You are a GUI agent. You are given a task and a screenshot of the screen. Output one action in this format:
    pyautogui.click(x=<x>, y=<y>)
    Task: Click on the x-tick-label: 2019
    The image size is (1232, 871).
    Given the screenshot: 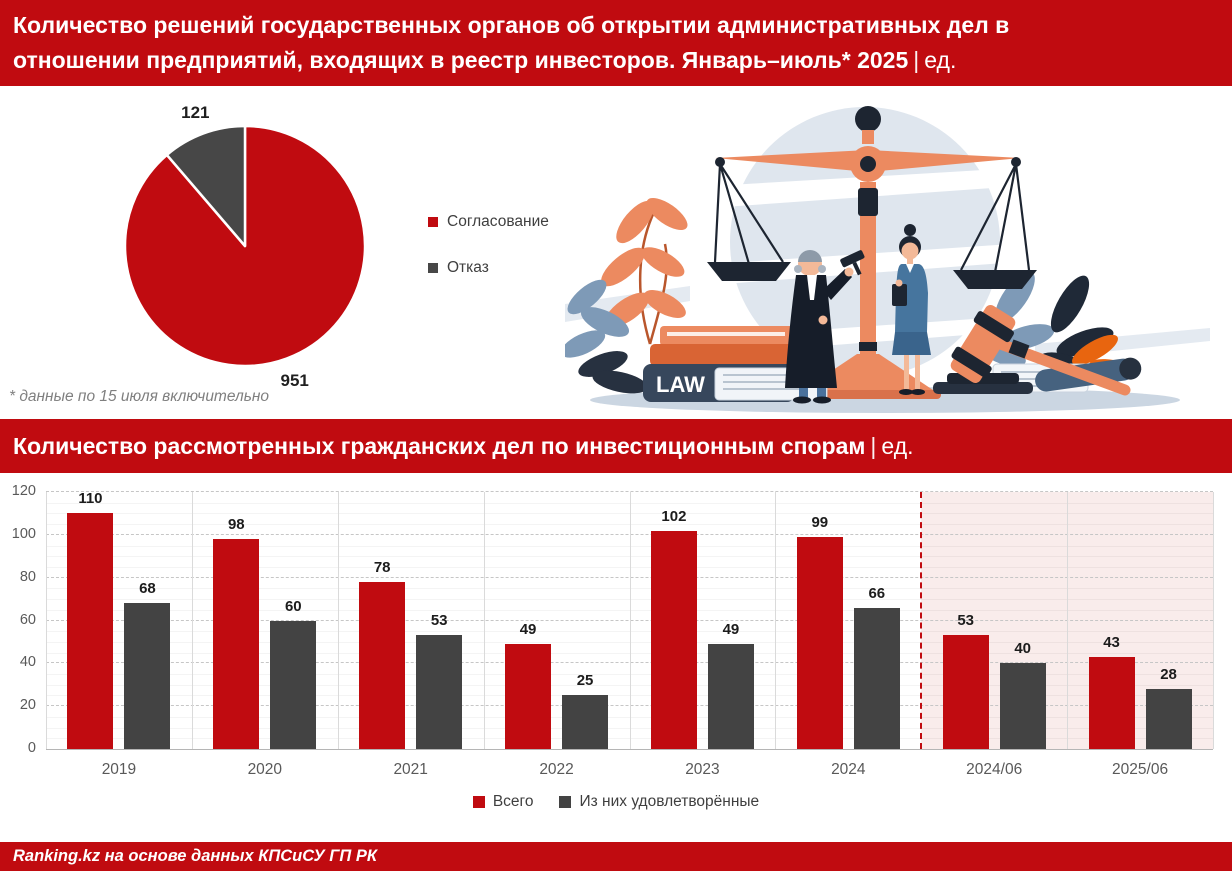 What is the action you would take?
    pyautogui.click(x=119, y=769)
    